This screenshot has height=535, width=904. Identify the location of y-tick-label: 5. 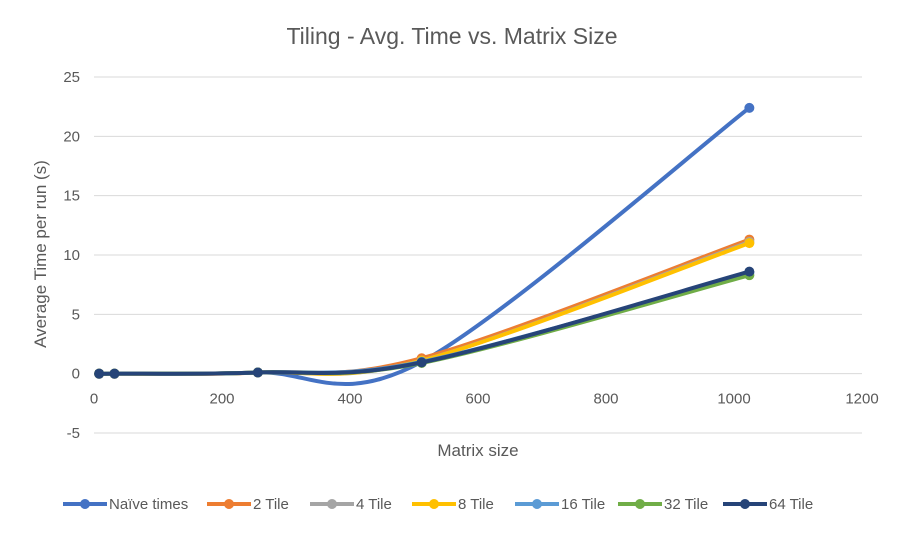
(76, 314).